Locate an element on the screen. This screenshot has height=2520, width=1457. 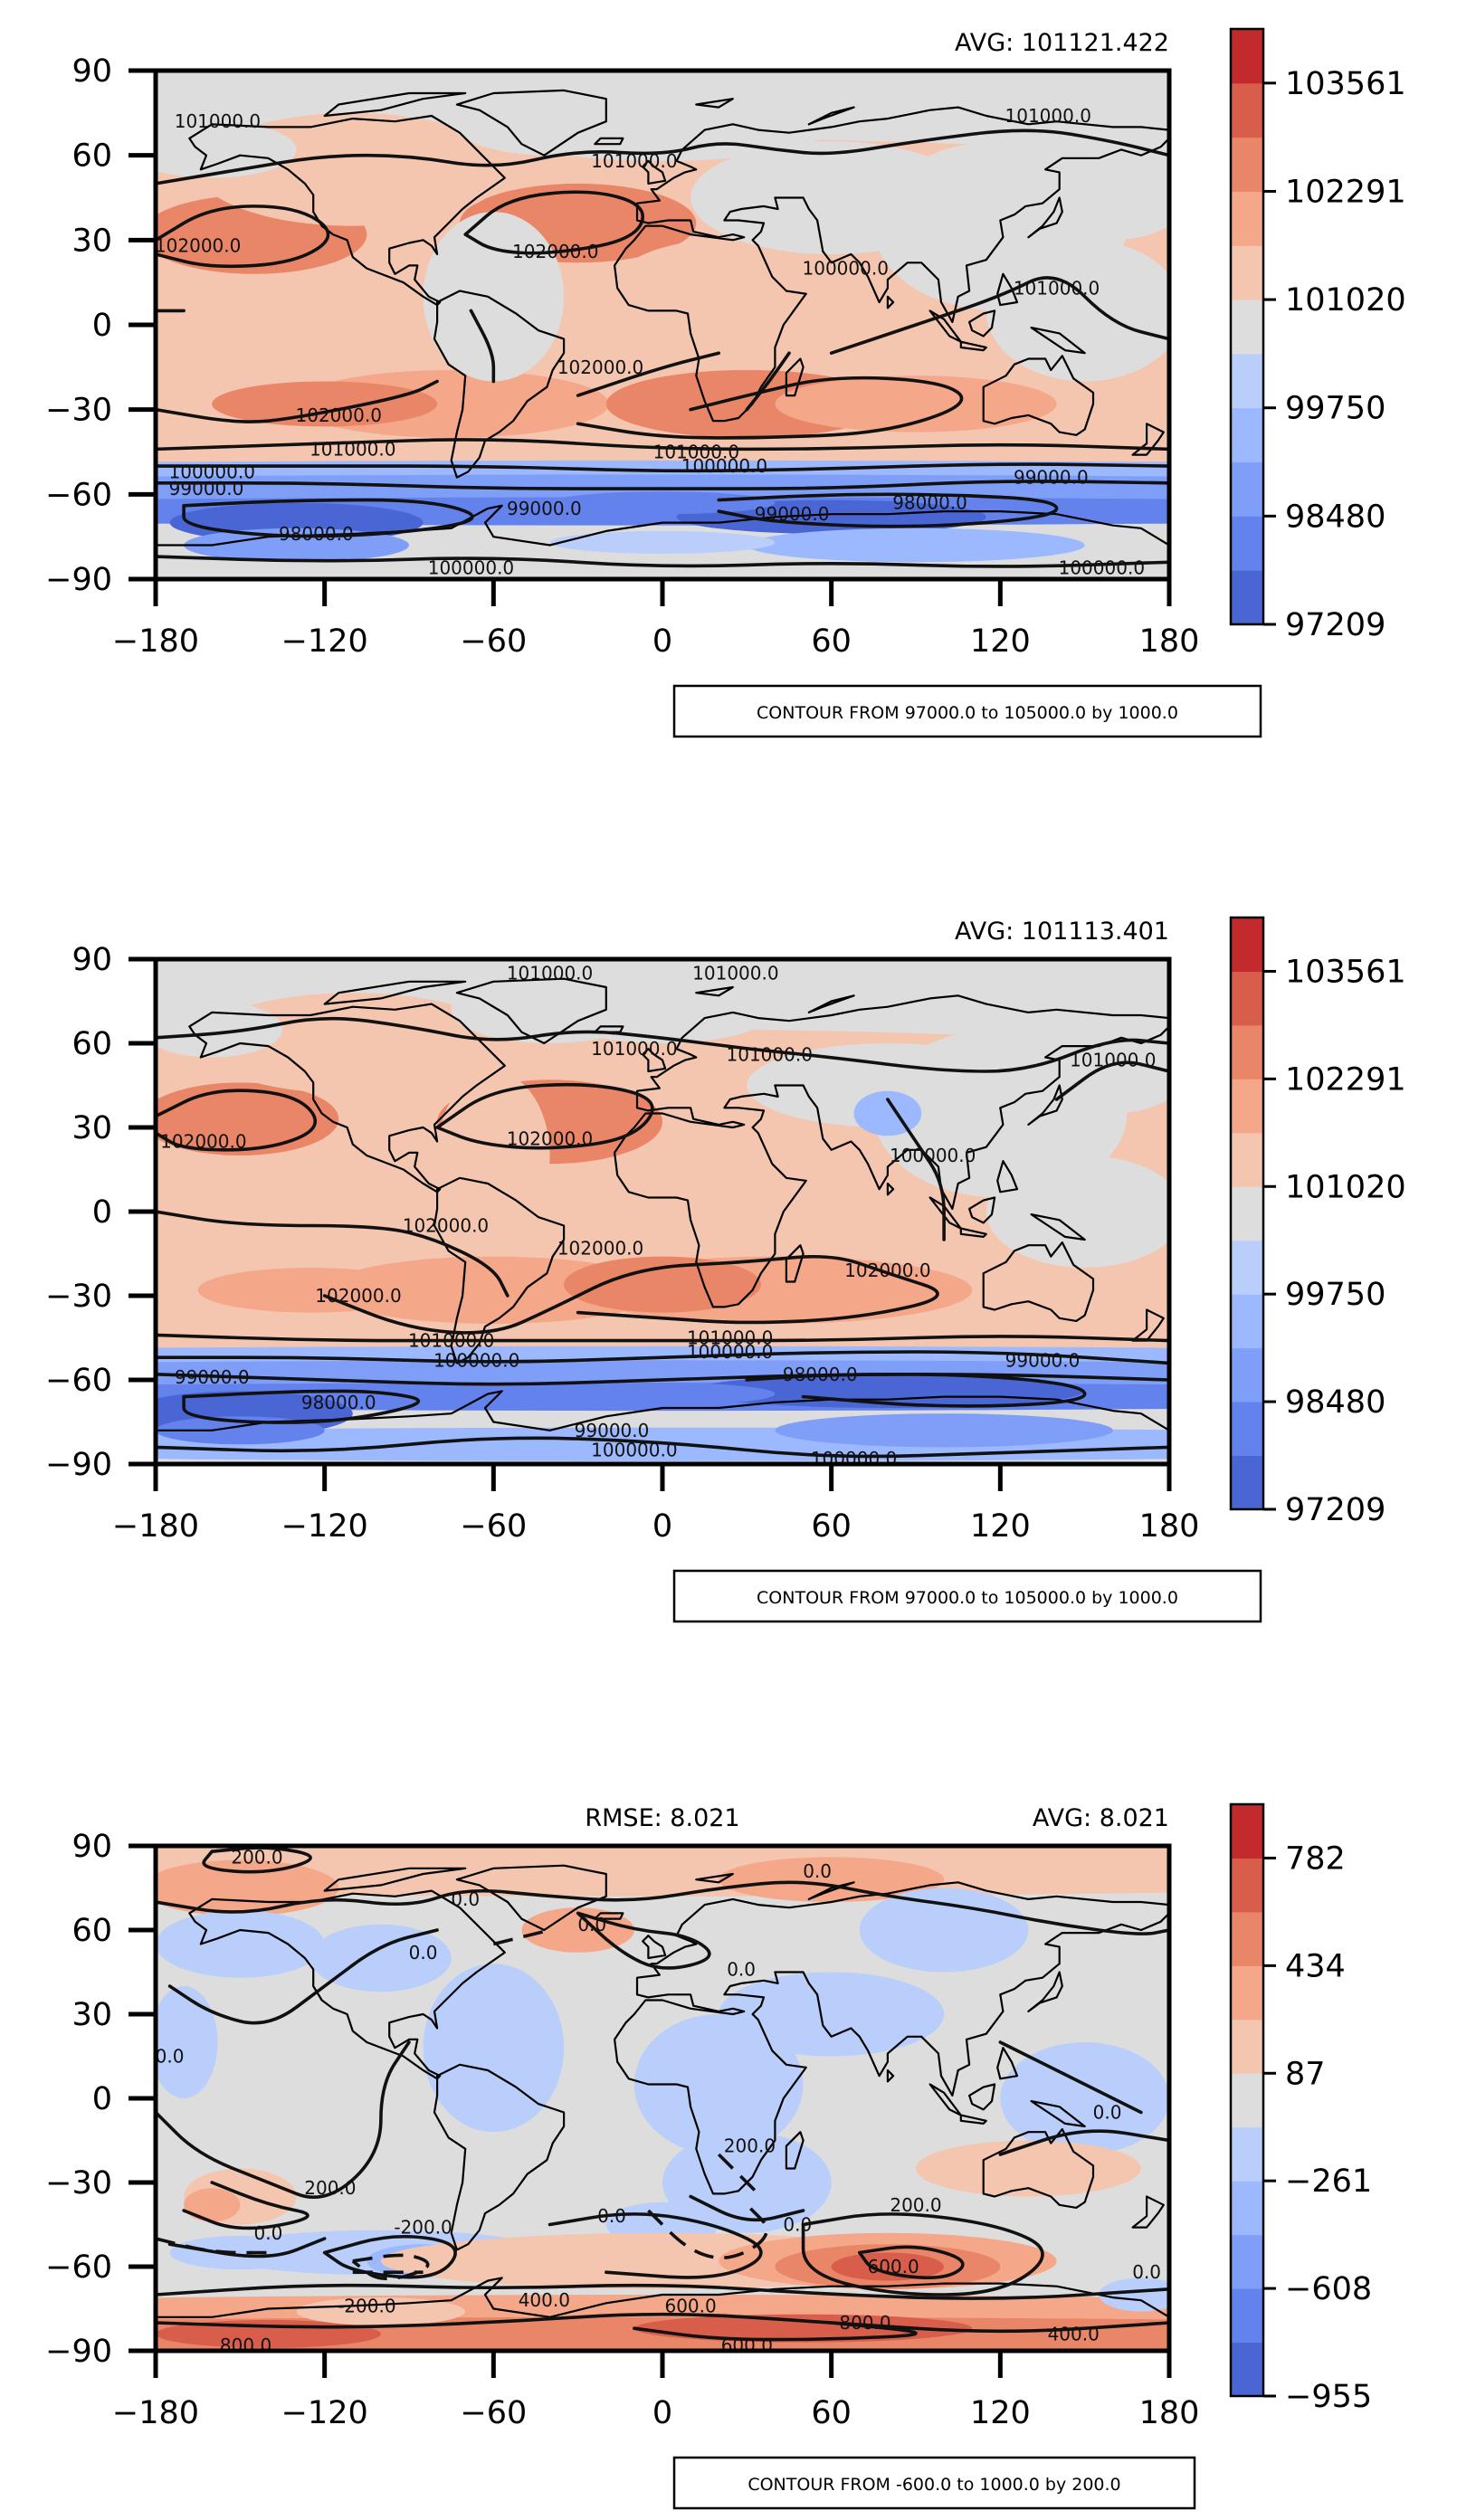
contour-label: 102000.0 is located at coordinates (600, 1248).